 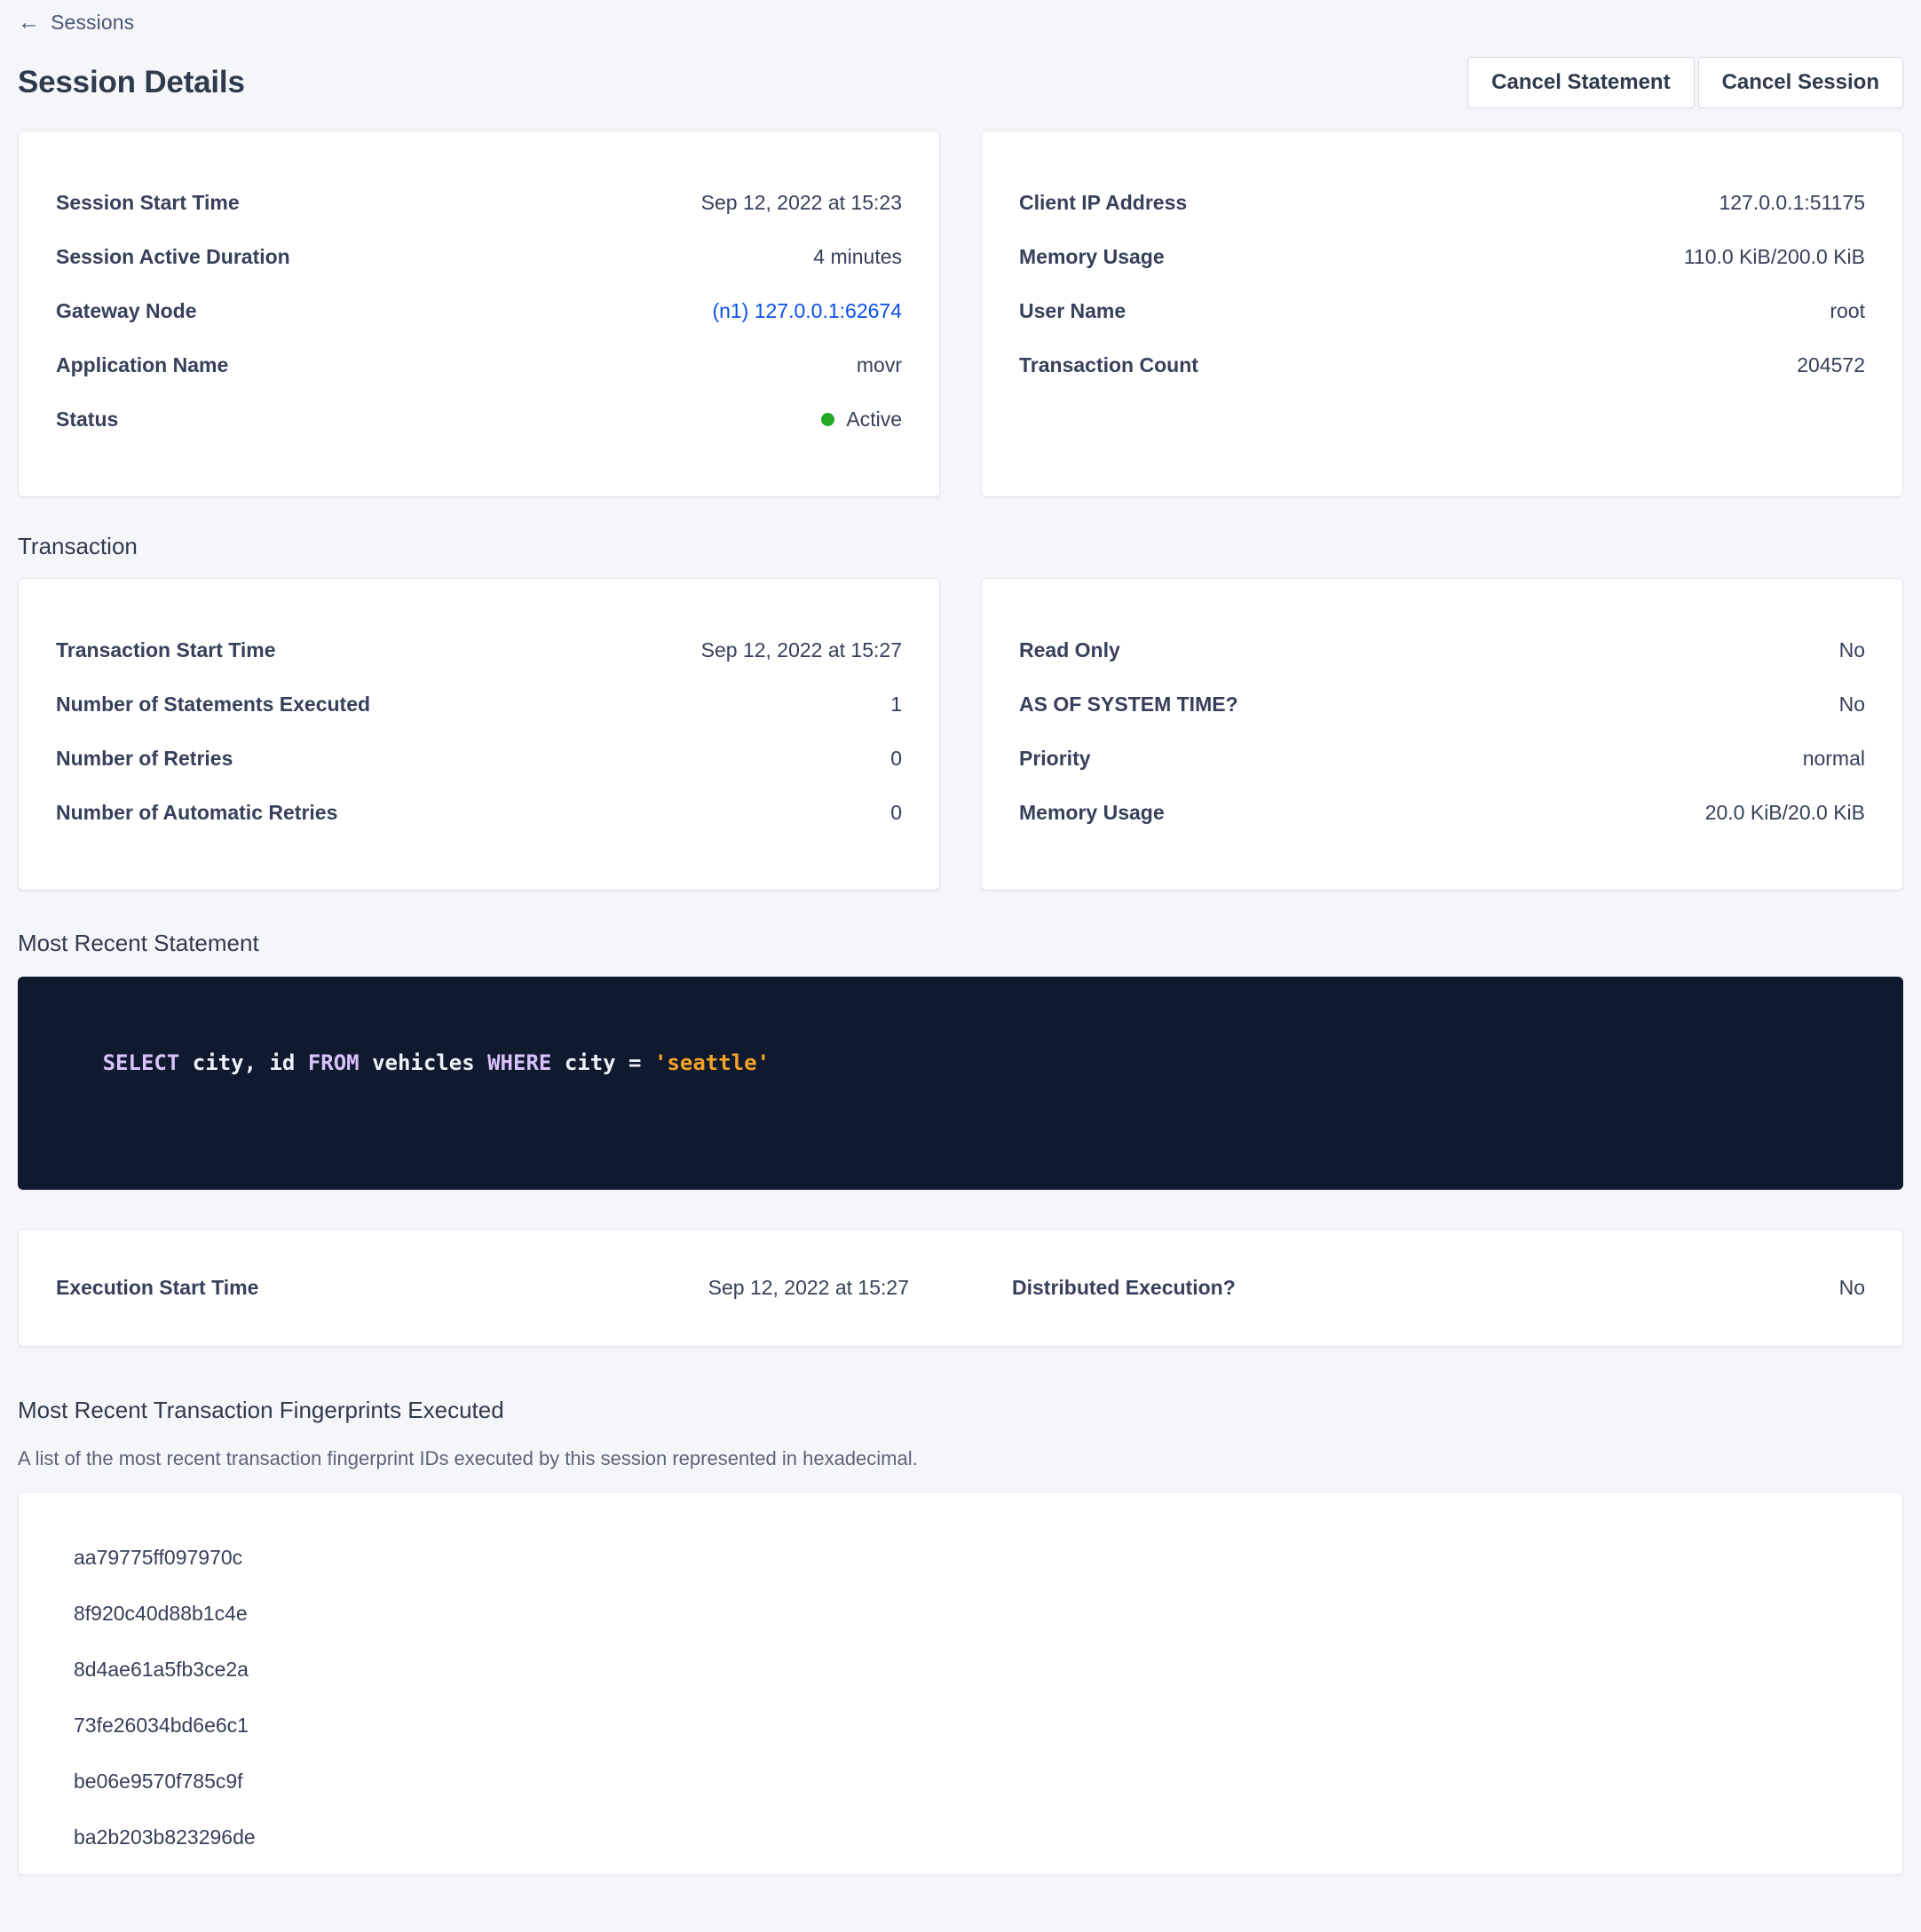 I want to click on kv-label: Application Name, so click(x=142, y=364).